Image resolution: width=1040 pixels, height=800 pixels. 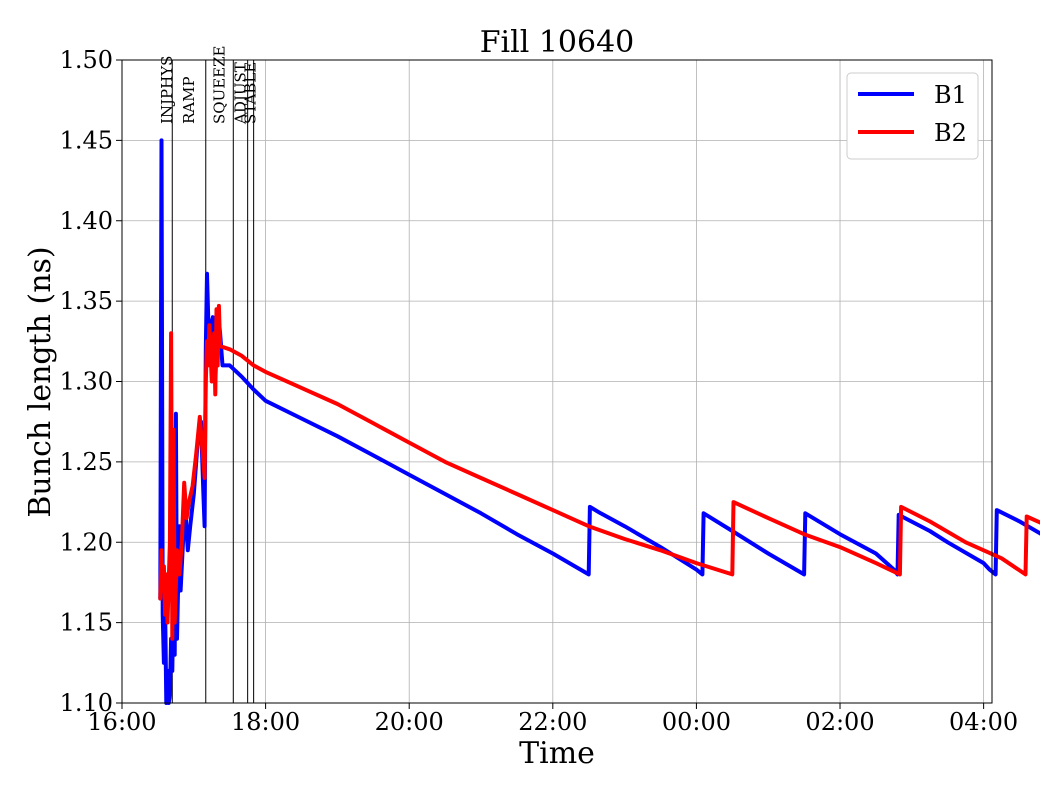 I want to click on x-tick-label: 02:00, so click(x=839, y=722).